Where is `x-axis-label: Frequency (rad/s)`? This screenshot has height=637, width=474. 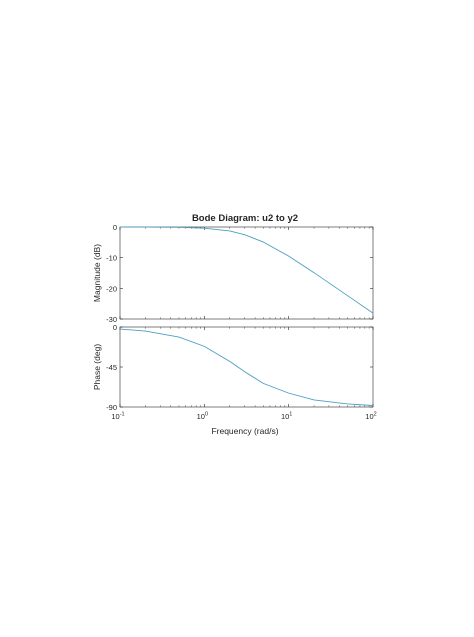
x-axis-label: Frequency (rad/s) is located at coordinates (244, 431).